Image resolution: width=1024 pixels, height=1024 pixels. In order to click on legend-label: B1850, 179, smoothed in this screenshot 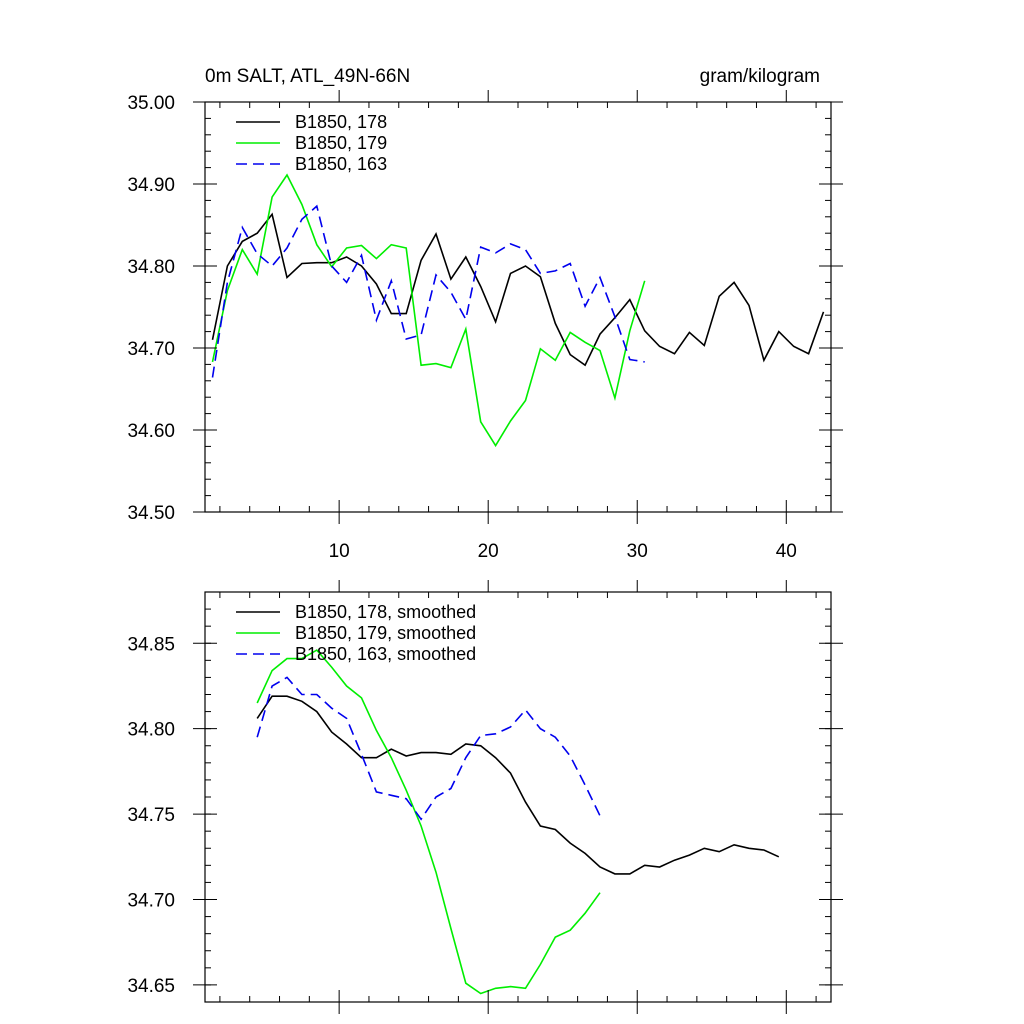, I will do `click(385, 633)`.